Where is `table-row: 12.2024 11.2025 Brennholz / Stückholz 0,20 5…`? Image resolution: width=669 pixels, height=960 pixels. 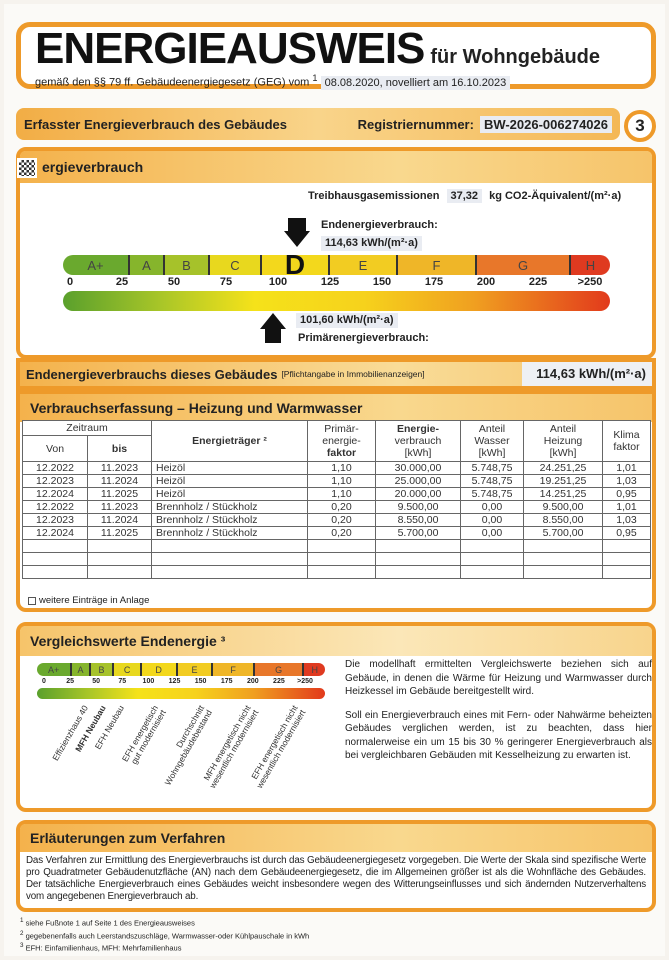
table-row: 12.2024 11.2025 Brennholz / Stückholz 0,20 5… is located at coordinates (336, 533).